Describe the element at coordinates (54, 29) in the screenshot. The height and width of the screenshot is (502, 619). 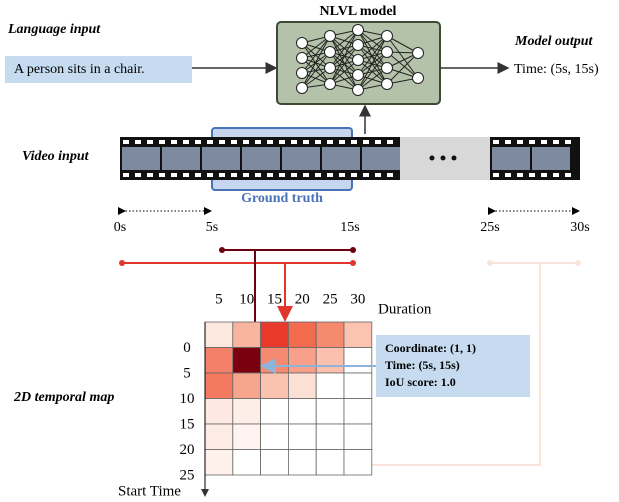
I see `language-label: Language input` at that location.